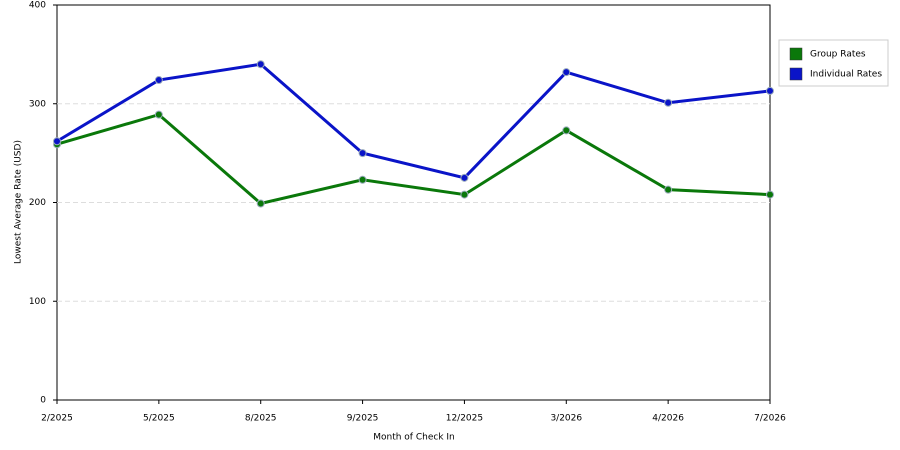 The width and height of the screenshot is (900, 450). Describe the element at coordinates (414, 438) in the screenshot. I see `x-axis-title: Month of Check In` at that location.